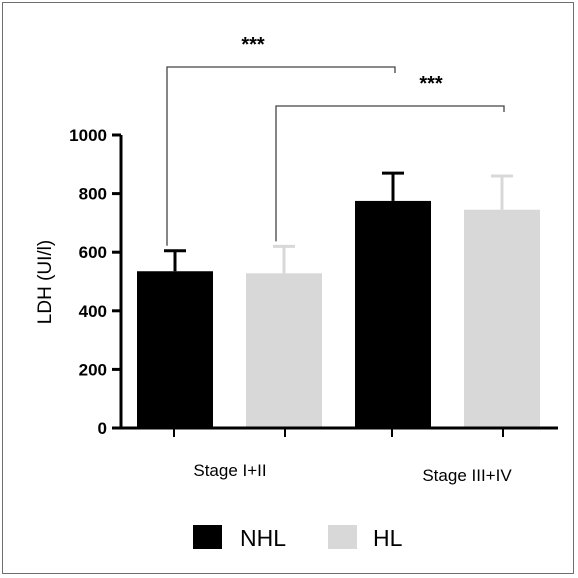 This screenshot has width=578, height=578. Describe the element at coordinates (298, 538) in the screenshot. I see `legend: NHL HL` at that location.